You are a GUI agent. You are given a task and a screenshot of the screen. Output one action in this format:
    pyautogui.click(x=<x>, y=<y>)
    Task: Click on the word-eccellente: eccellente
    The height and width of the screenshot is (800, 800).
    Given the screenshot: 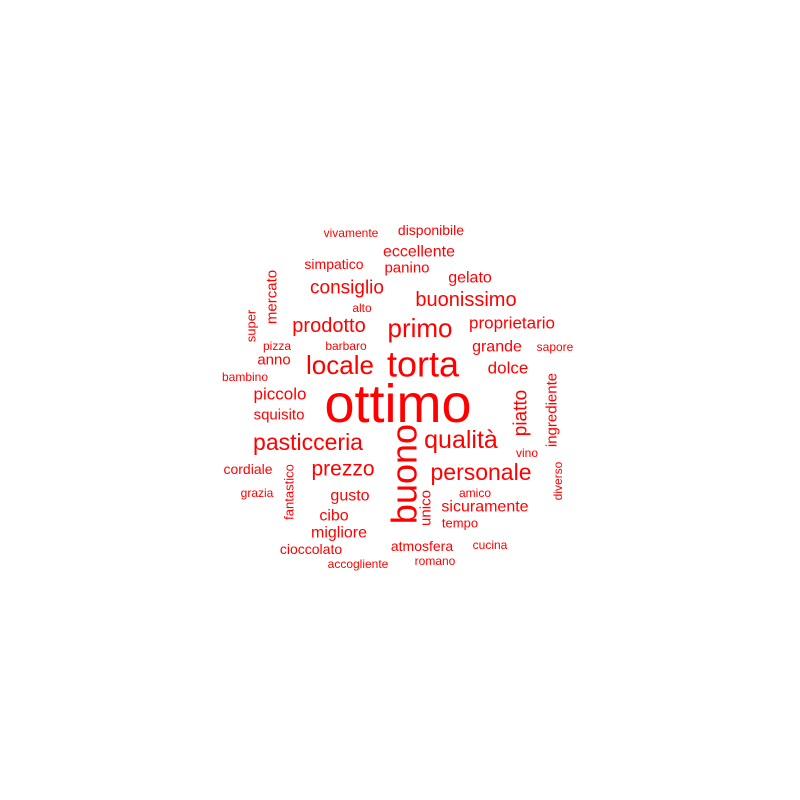 What is the action you would take?
    pyautogui.click(x=419, y=252)
    